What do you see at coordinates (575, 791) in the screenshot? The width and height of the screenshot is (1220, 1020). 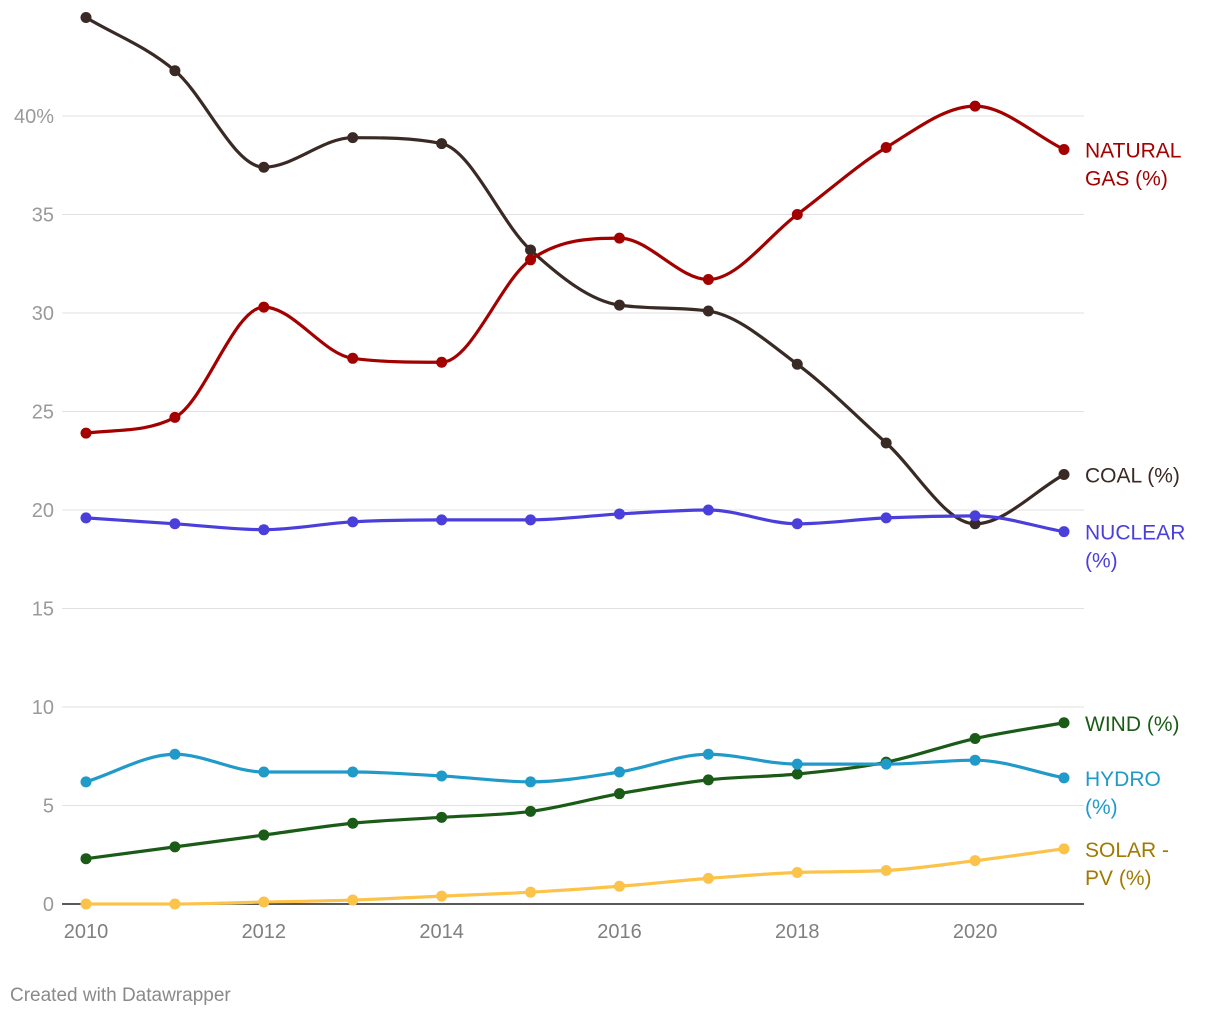 I see `wind-line` at bounding box center [575, 791].